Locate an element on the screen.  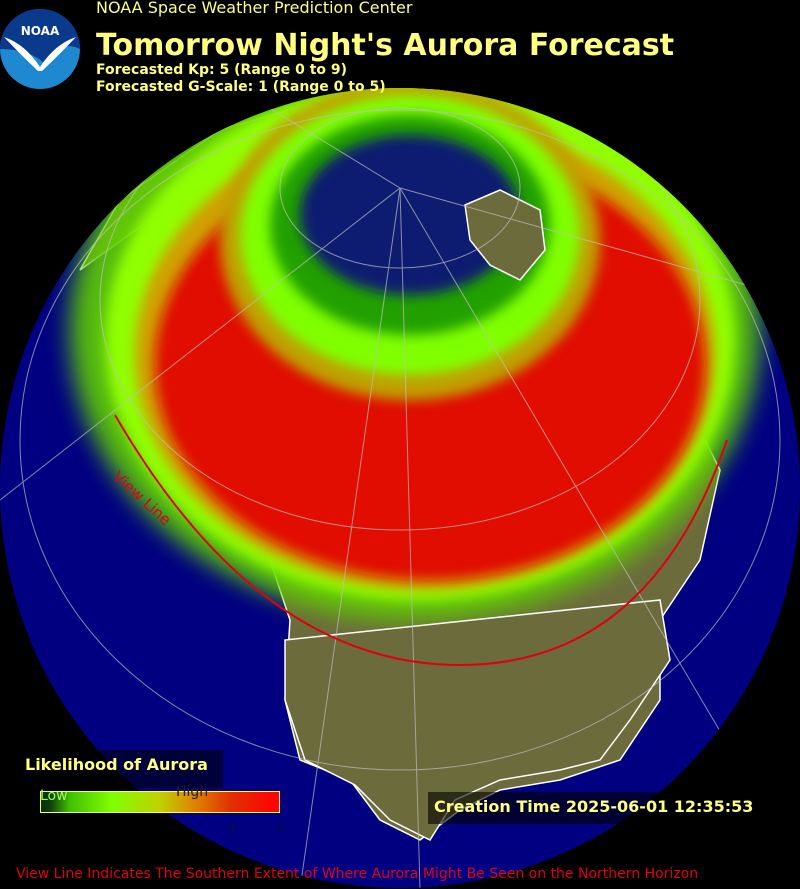
forecast-g-scale: Forecasted G-Scale: 1 (Range 0 to 5) is located at coordinates (241, 87).